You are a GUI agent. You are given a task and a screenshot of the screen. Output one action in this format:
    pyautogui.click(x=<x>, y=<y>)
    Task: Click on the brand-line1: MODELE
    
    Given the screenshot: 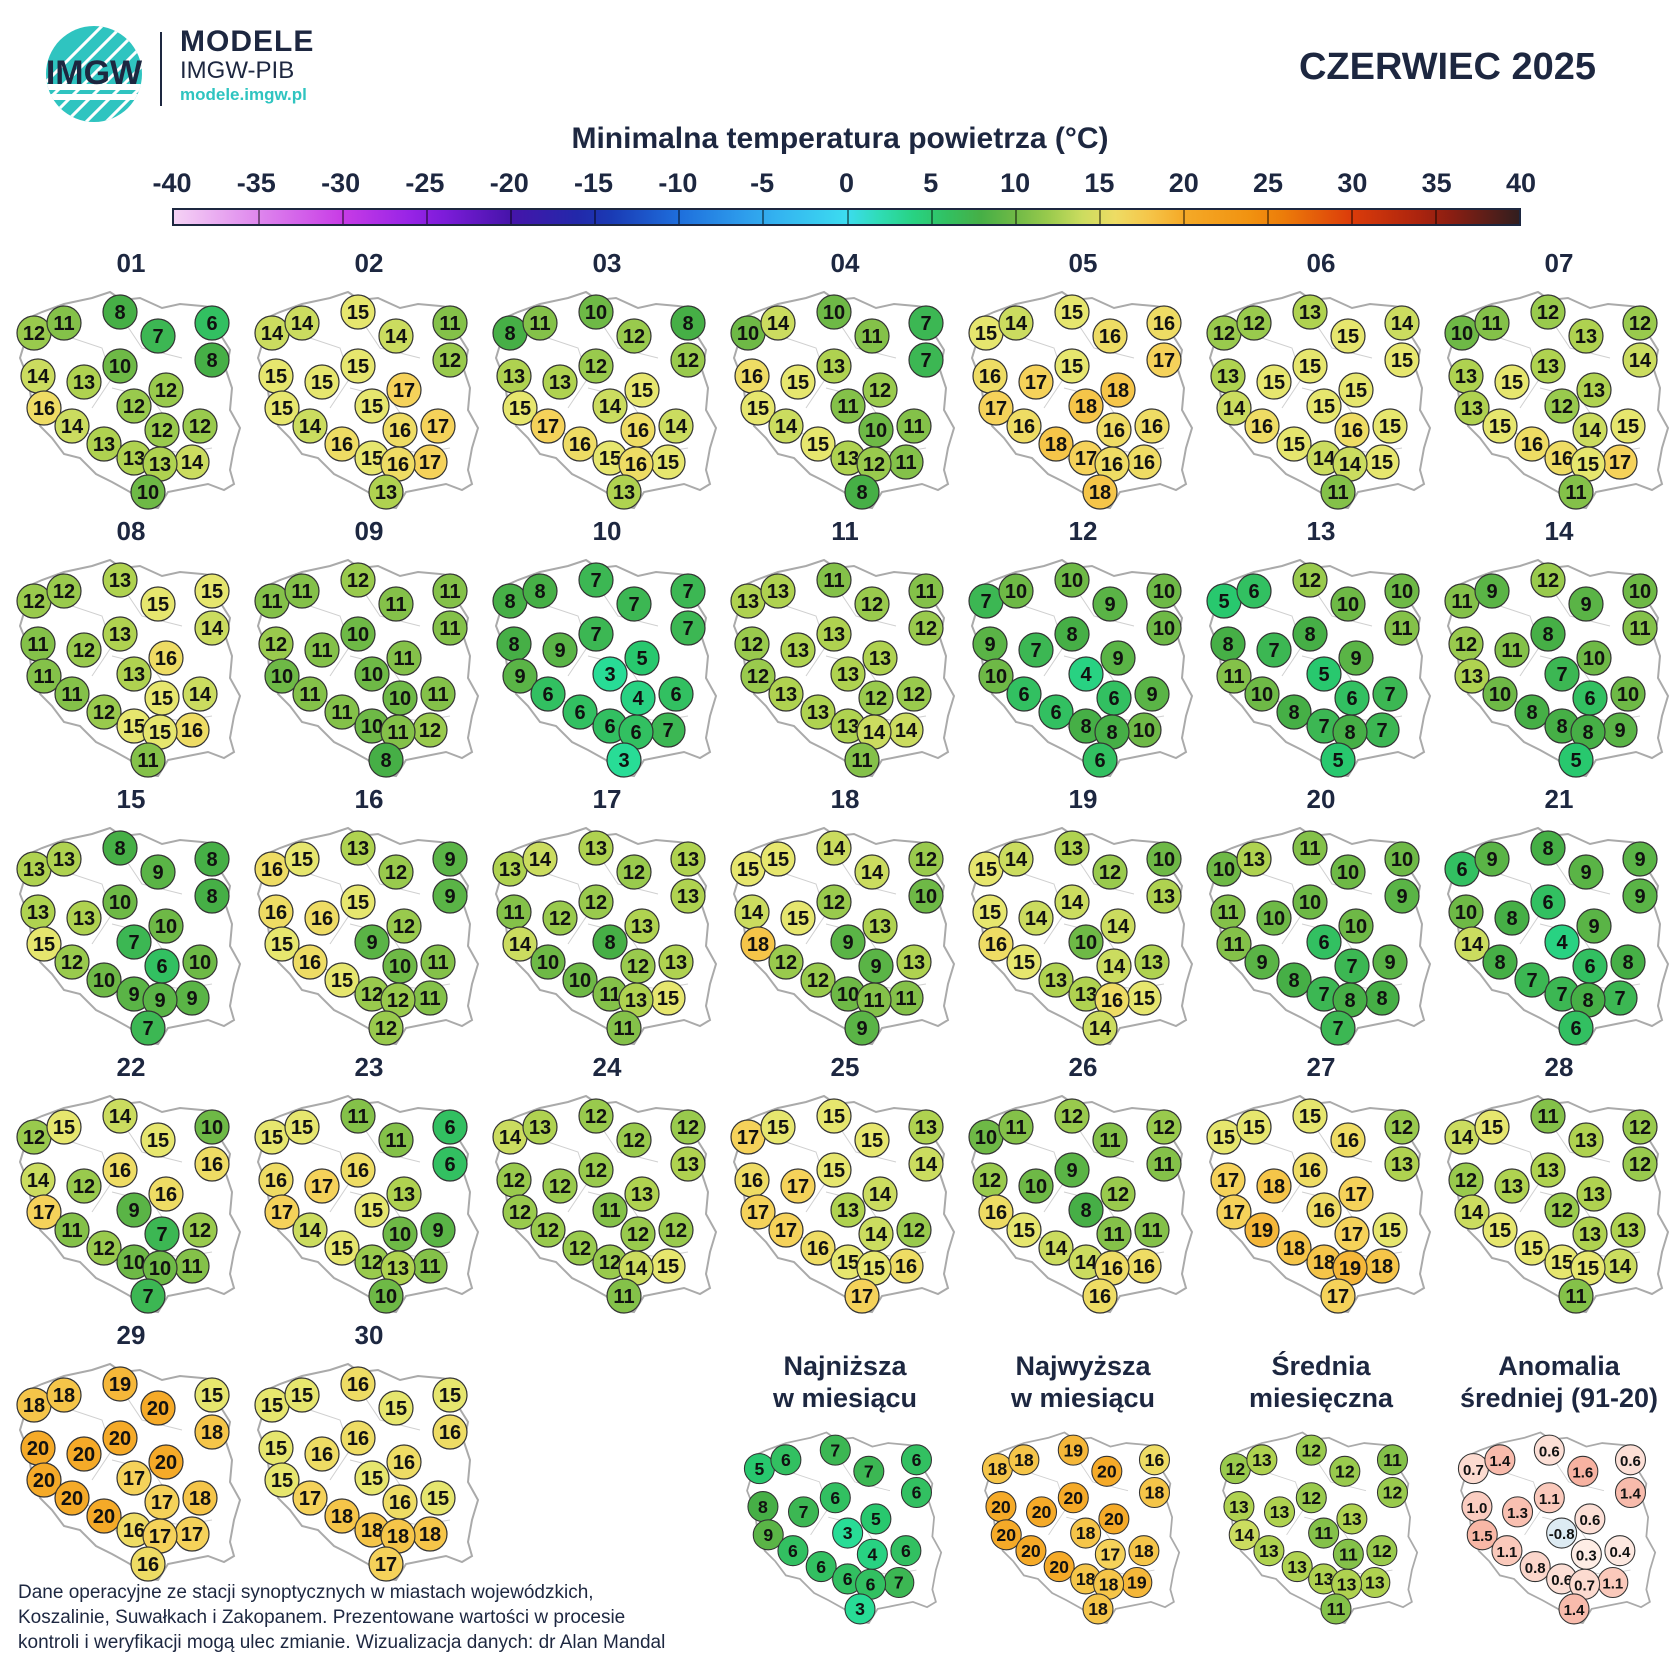 What is the action you would take?
    pyautogui.click(x=247, y=41)
    